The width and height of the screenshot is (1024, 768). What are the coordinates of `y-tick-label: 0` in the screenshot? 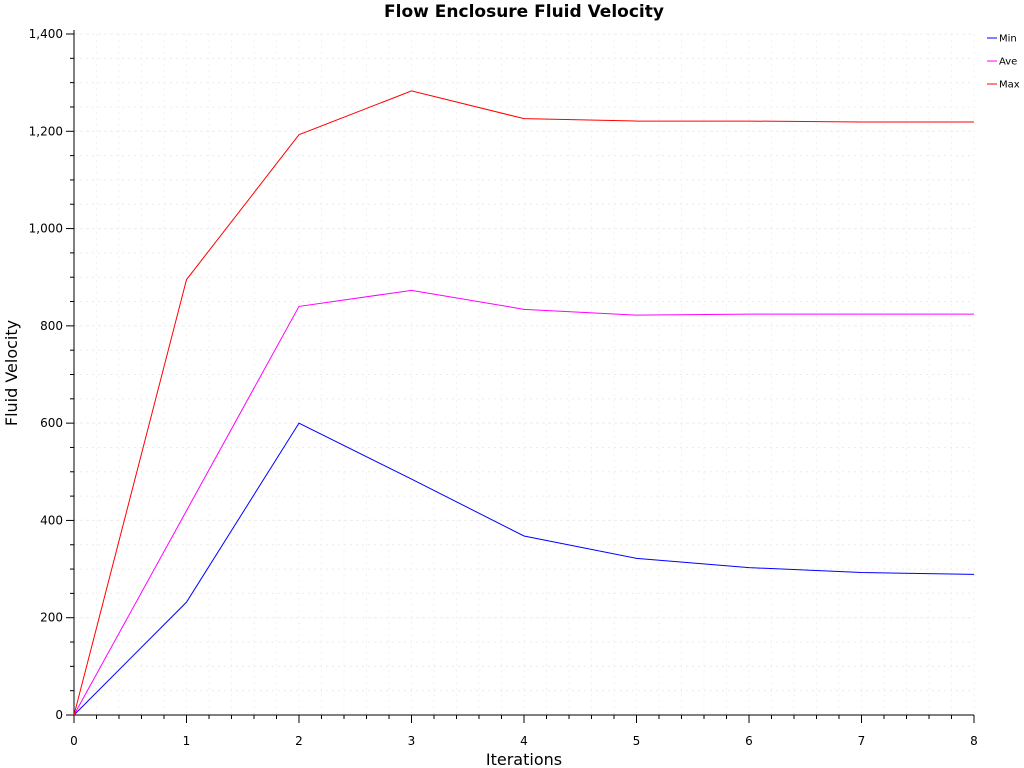 It's located at (59, 715).